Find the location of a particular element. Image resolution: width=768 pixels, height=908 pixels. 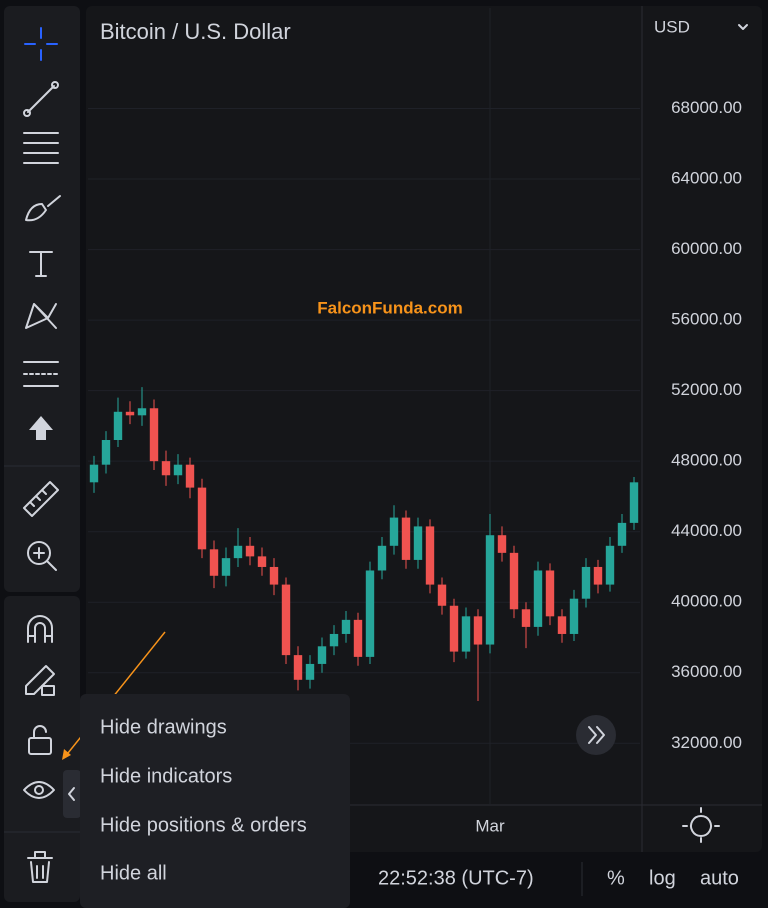

menu-item: Hide indicators is located at coordinates (166, 776).